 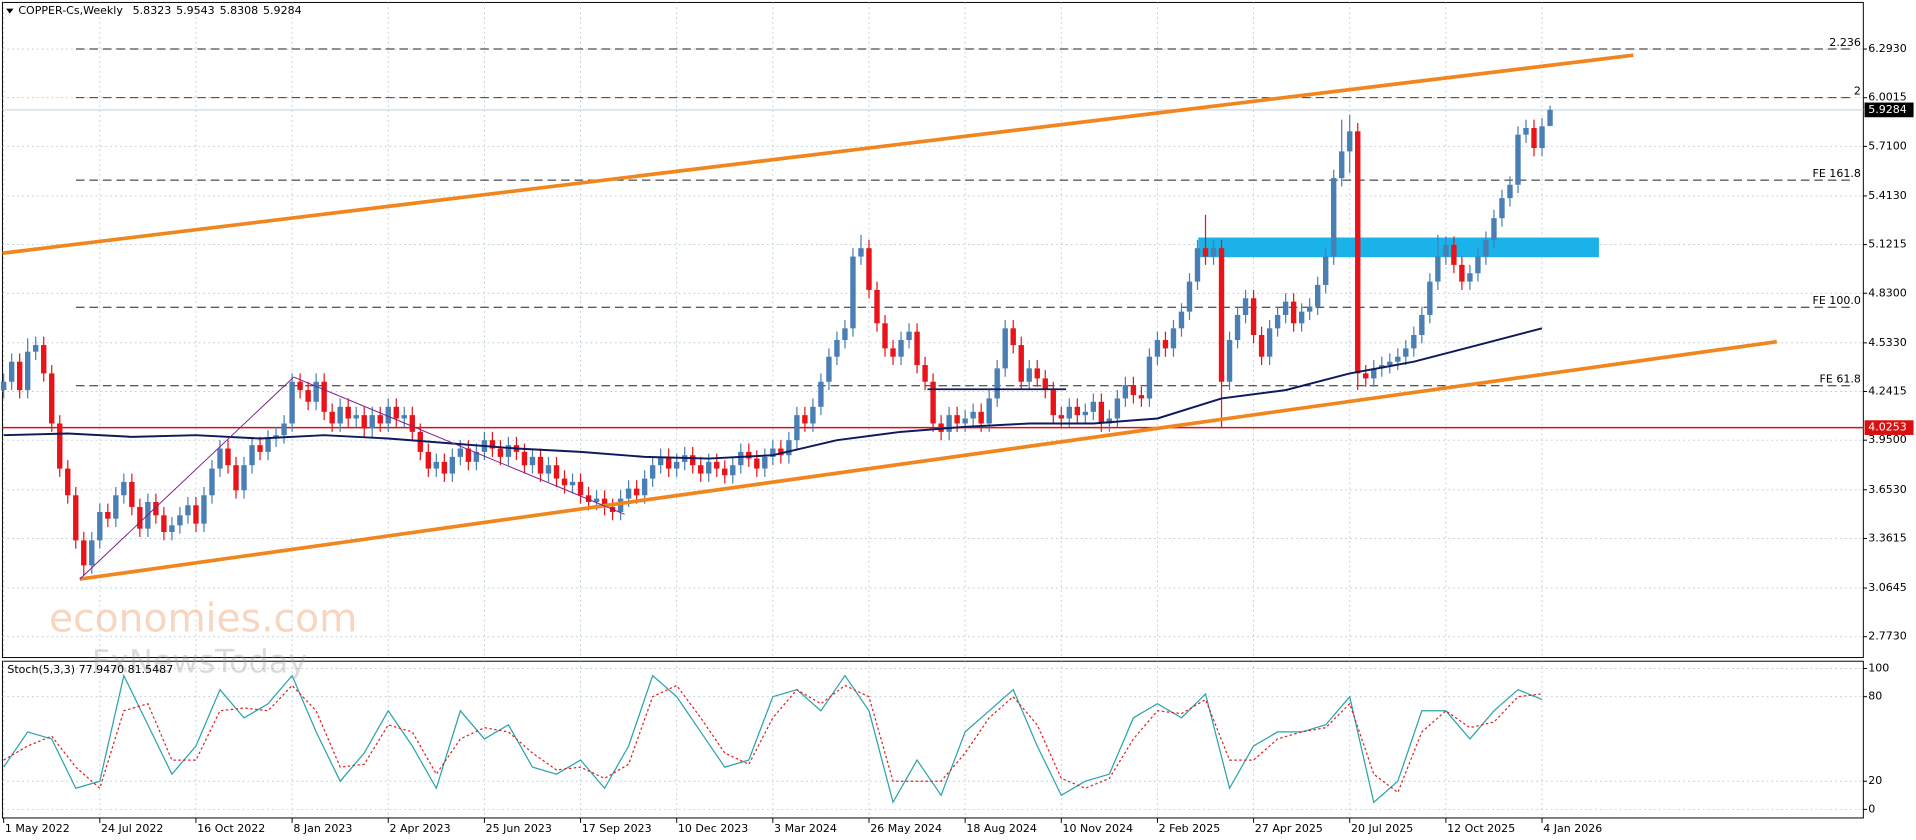 What do you see at coordinates (419, 828) in the screenshot?
I see `x-tick-label: 2 Apr 2023` at bounding box center [419, 828].